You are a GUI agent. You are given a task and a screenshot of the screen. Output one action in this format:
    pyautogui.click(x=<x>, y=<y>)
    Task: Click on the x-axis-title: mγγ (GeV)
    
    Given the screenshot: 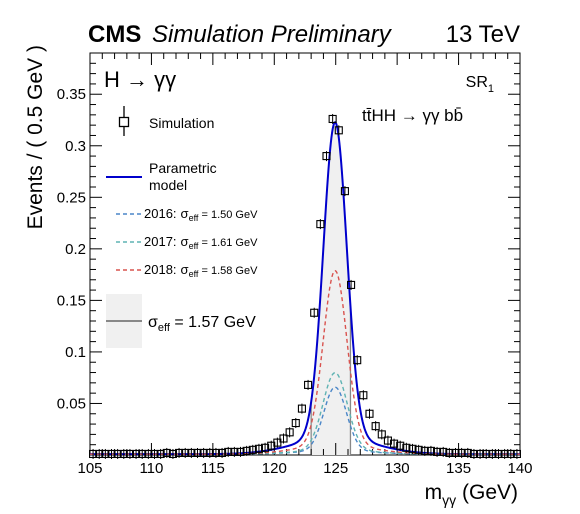 What is the action you would take?
    pyautogui.click(x=471, y=494)
    